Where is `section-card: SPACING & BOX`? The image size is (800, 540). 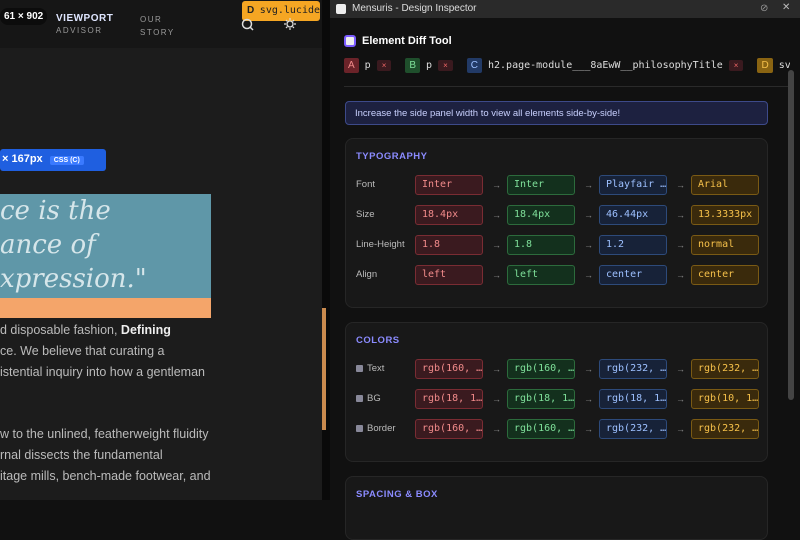 section-card: SPACING & BOX is located at coordinates (556, 508).